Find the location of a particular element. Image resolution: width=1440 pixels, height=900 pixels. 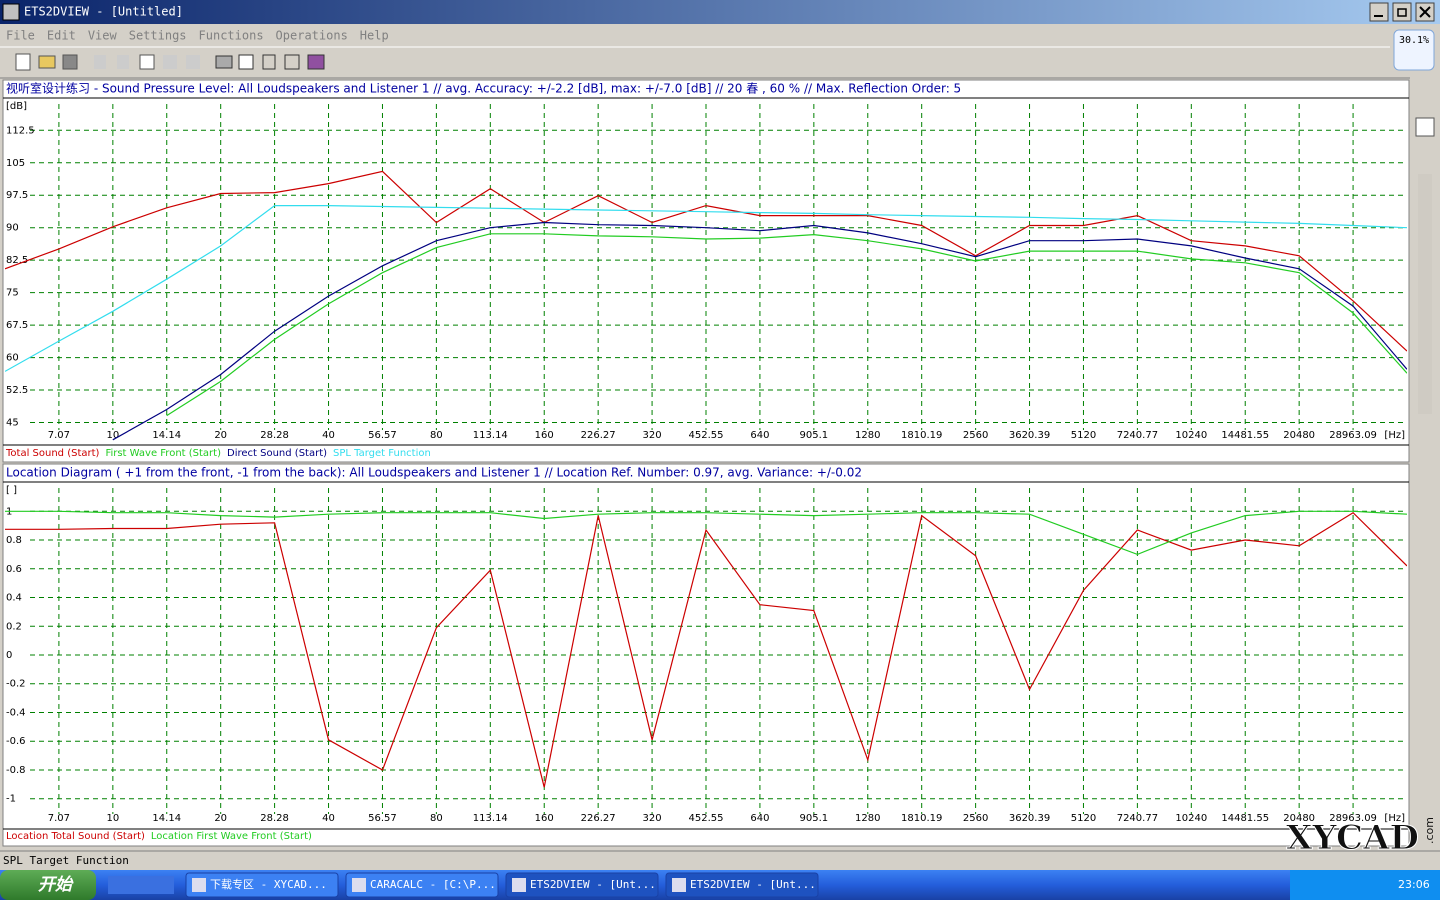

x-tick-label: 28.28 is located at coordinates (274, 435).